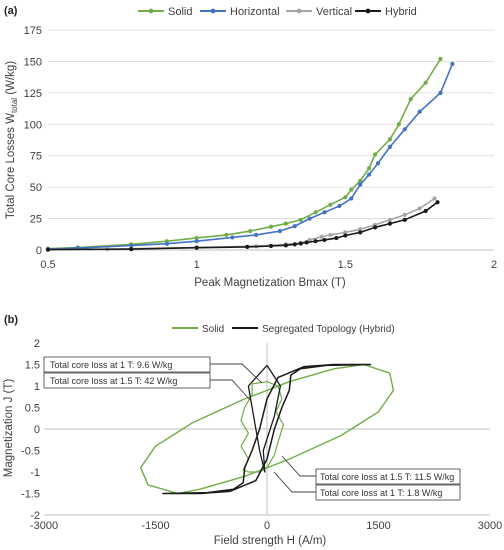 The width and height of the screenshot is (504, 550). What do you see at coordinates (33, 141) in the screenshot?
I see `panel-a-y-ticks: 0 25 50 75 100 125 150 175` at bounding box center [33, 141].